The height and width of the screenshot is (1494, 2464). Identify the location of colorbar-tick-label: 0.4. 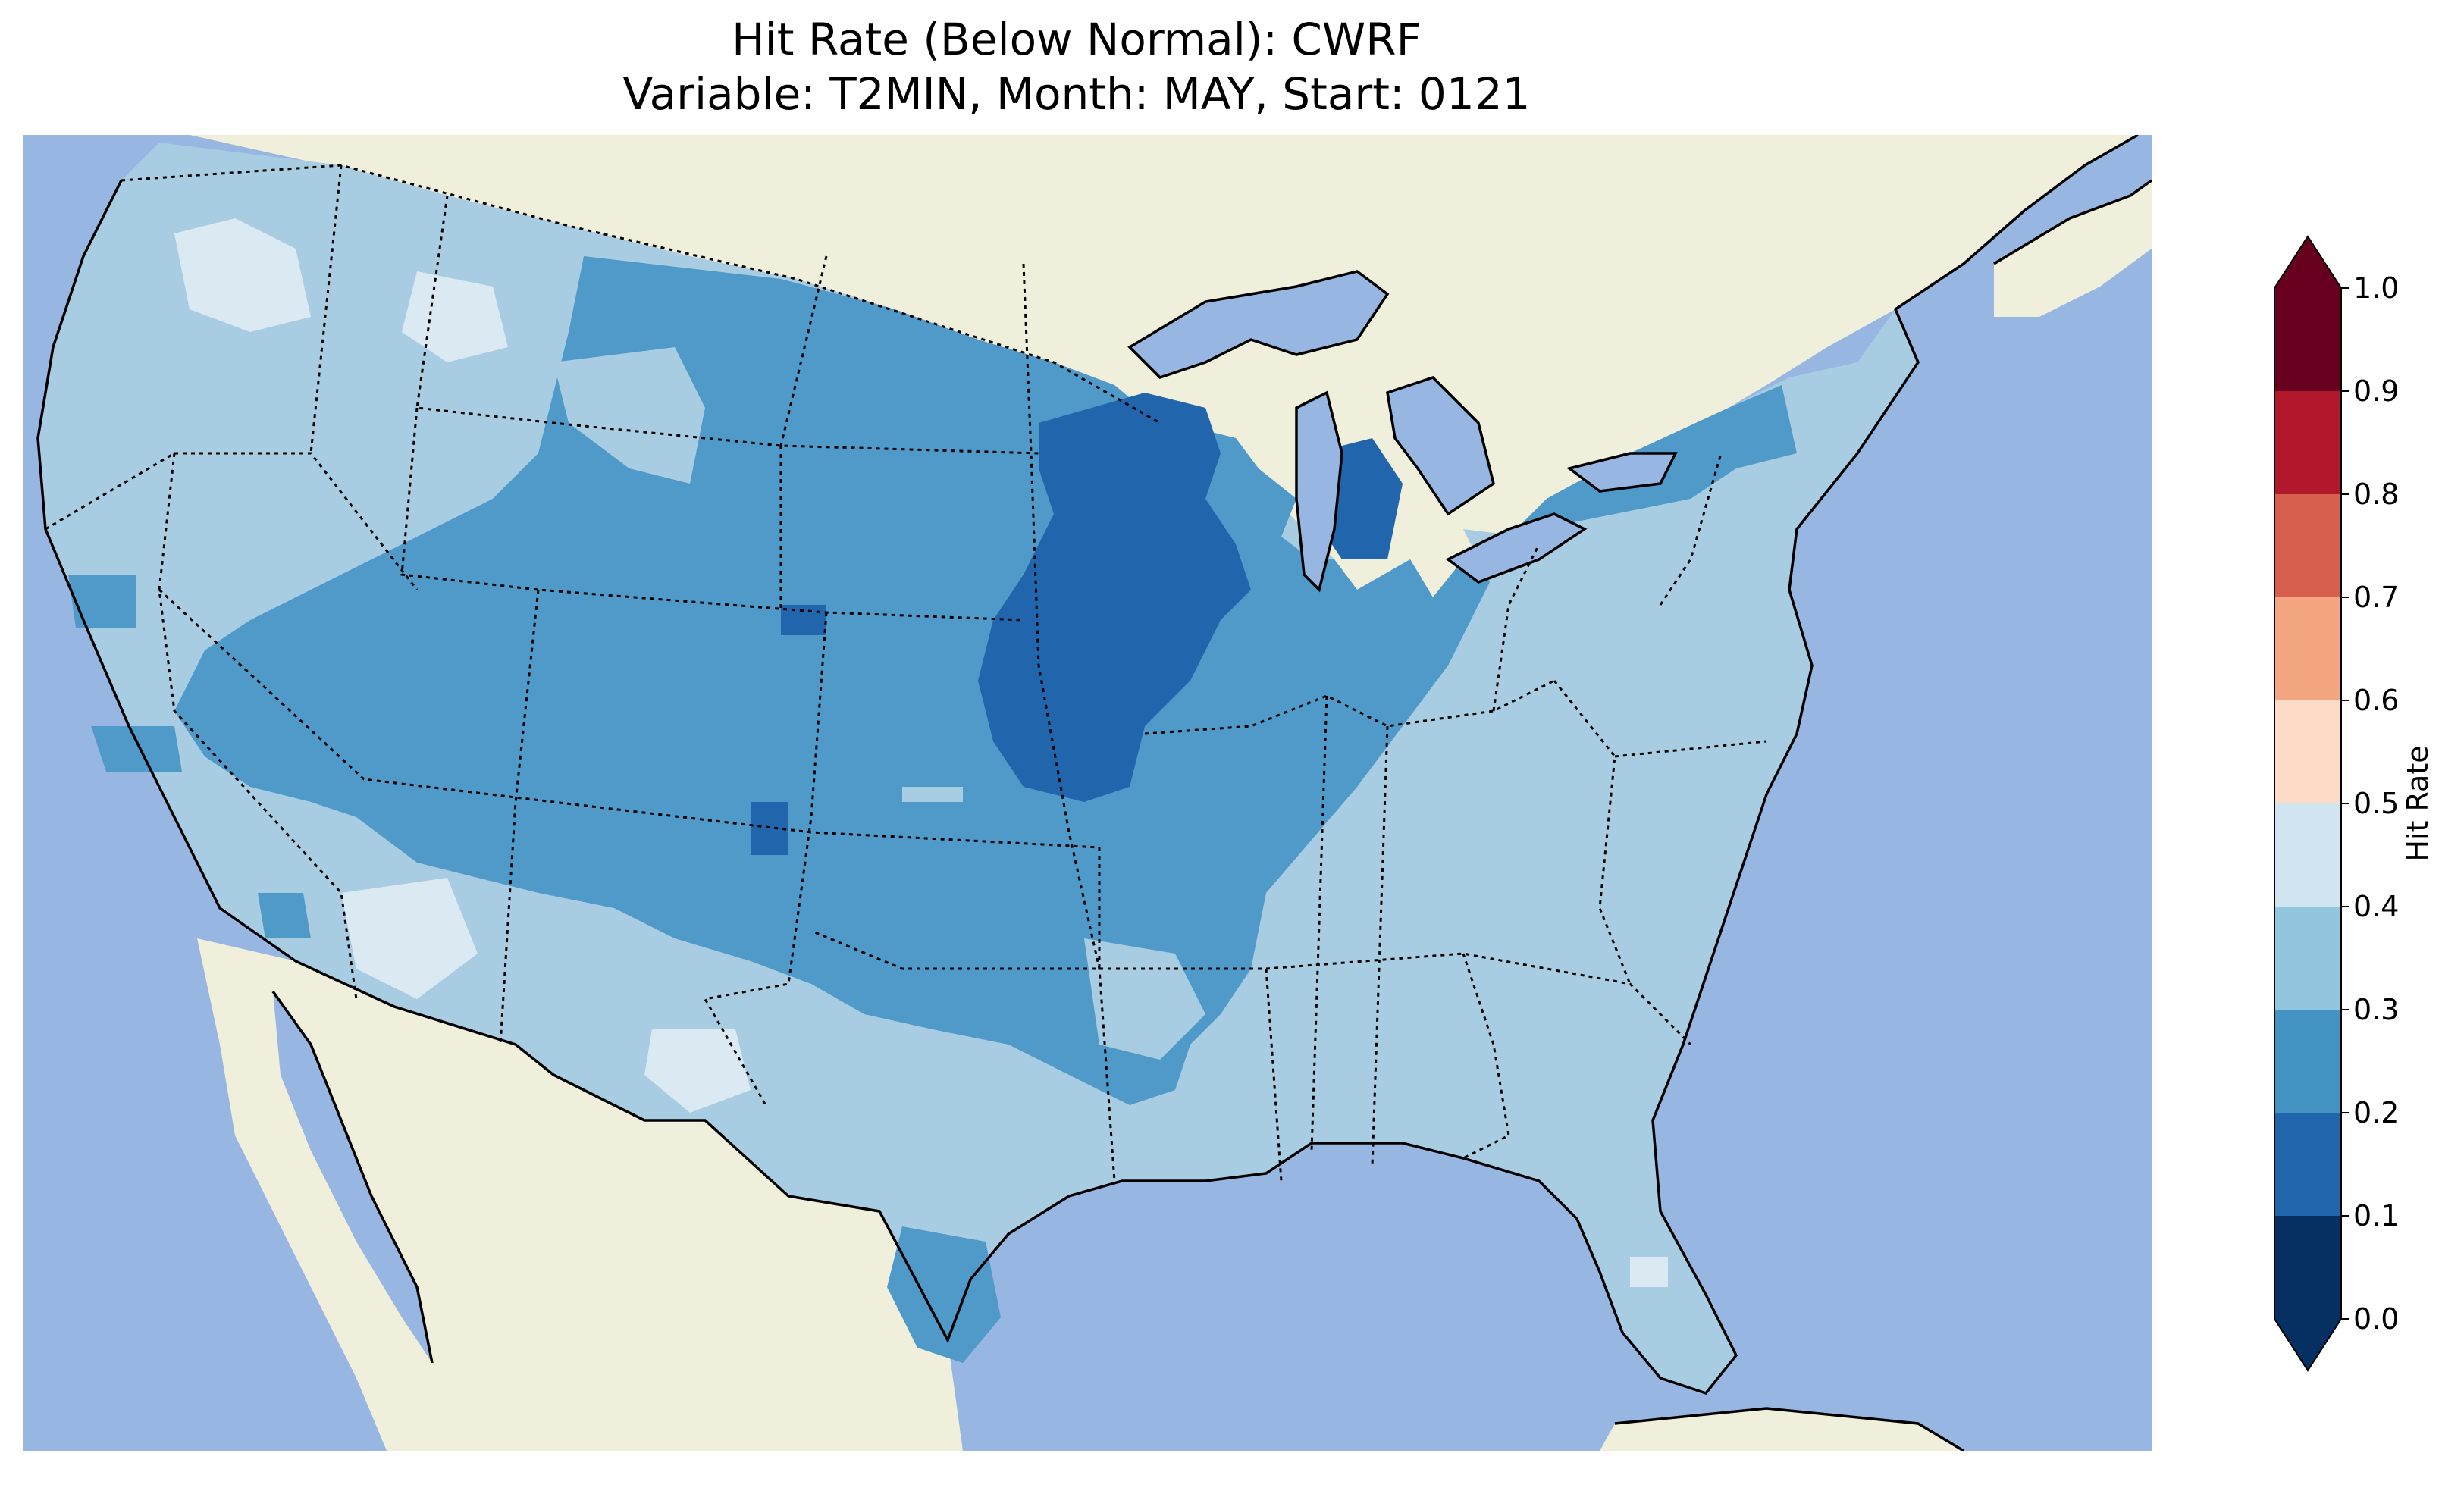
(2376, 906).